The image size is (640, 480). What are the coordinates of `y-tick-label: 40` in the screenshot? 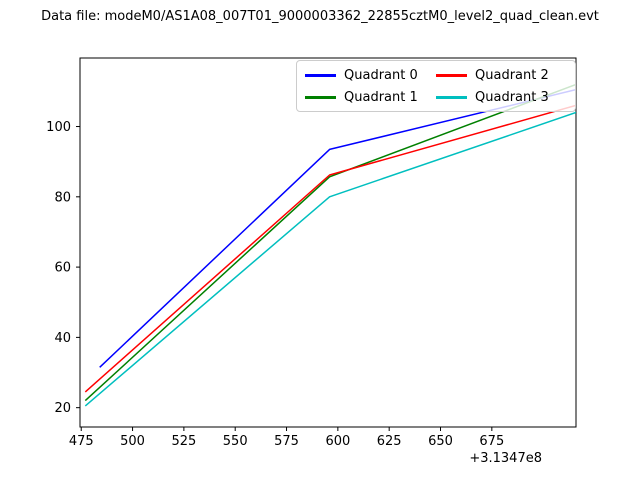 It's located at (62, 338).